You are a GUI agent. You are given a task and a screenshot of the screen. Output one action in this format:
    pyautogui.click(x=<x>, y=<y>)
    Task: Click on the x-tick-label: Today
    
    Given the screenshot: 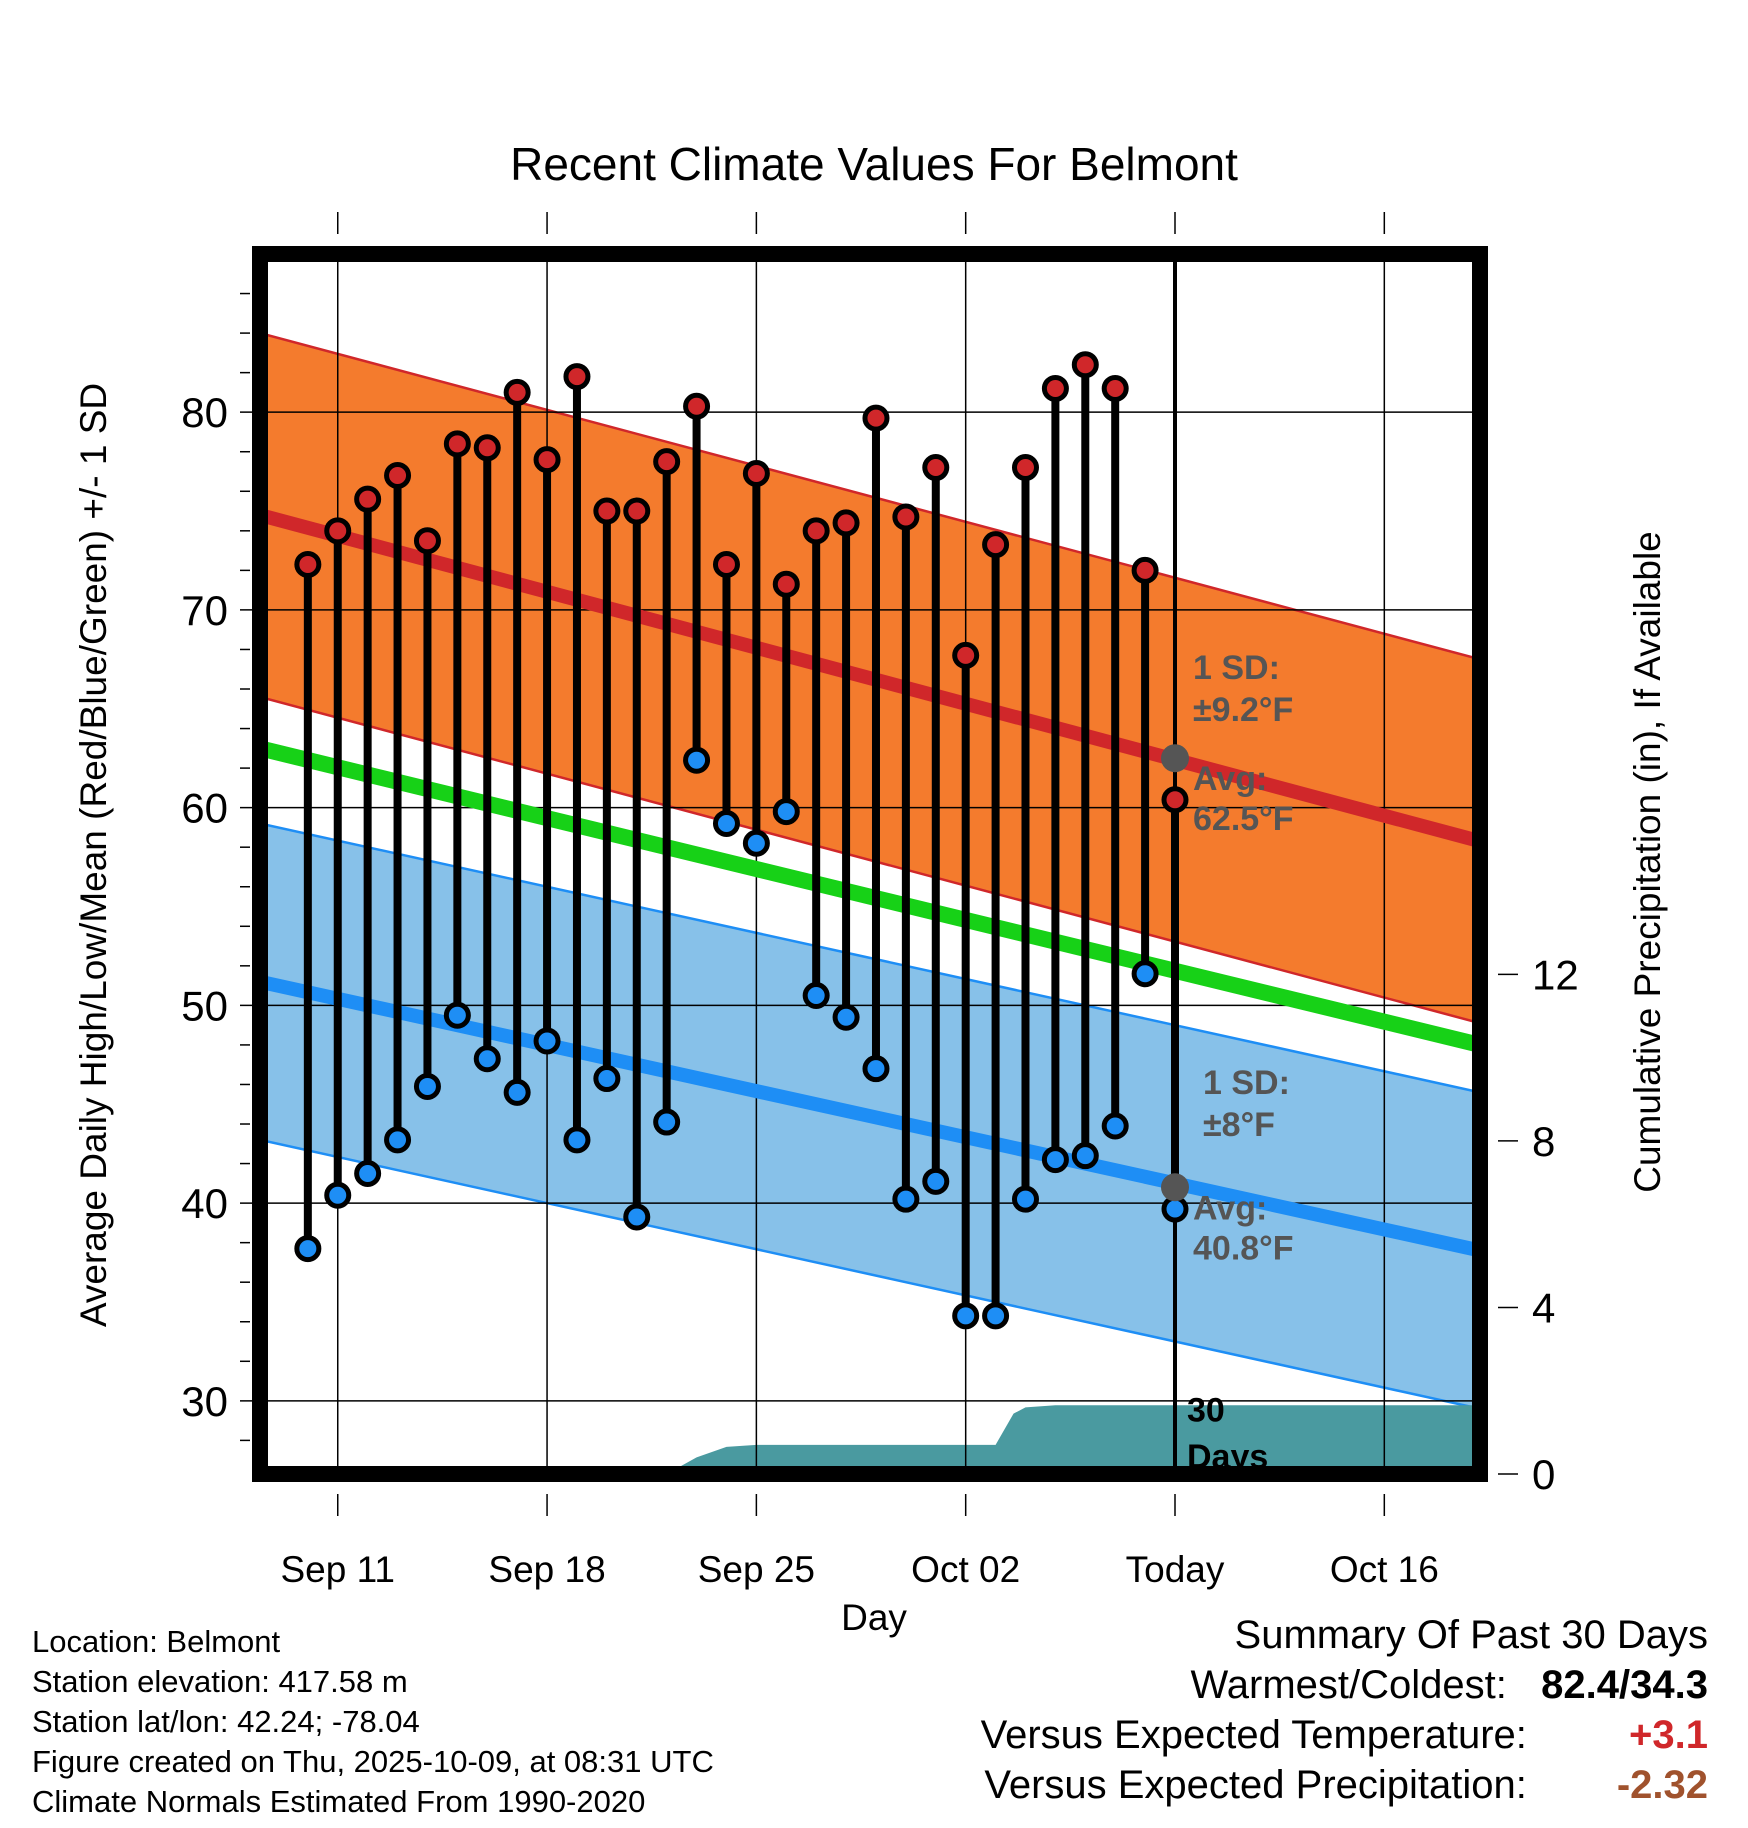 What is the action you would take?
    pyautogui.click(x=1175, y=1569)
    